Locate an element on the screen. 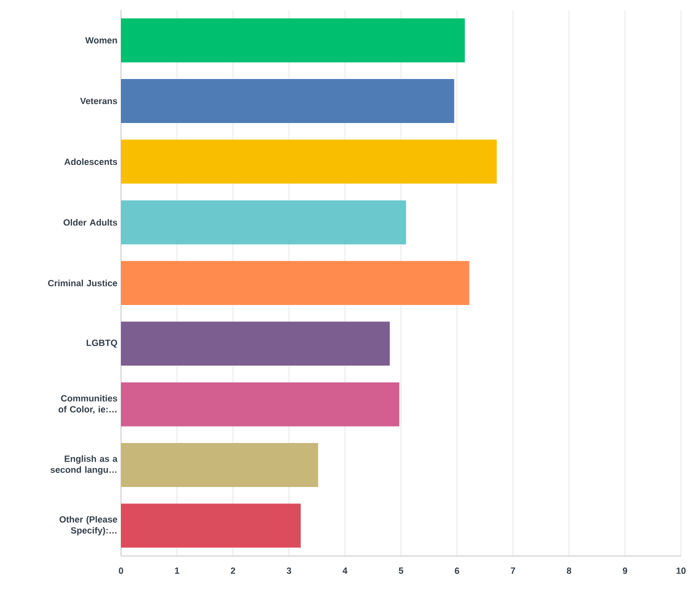  x-tick-label: 8 is located at coordinates (569, 571).